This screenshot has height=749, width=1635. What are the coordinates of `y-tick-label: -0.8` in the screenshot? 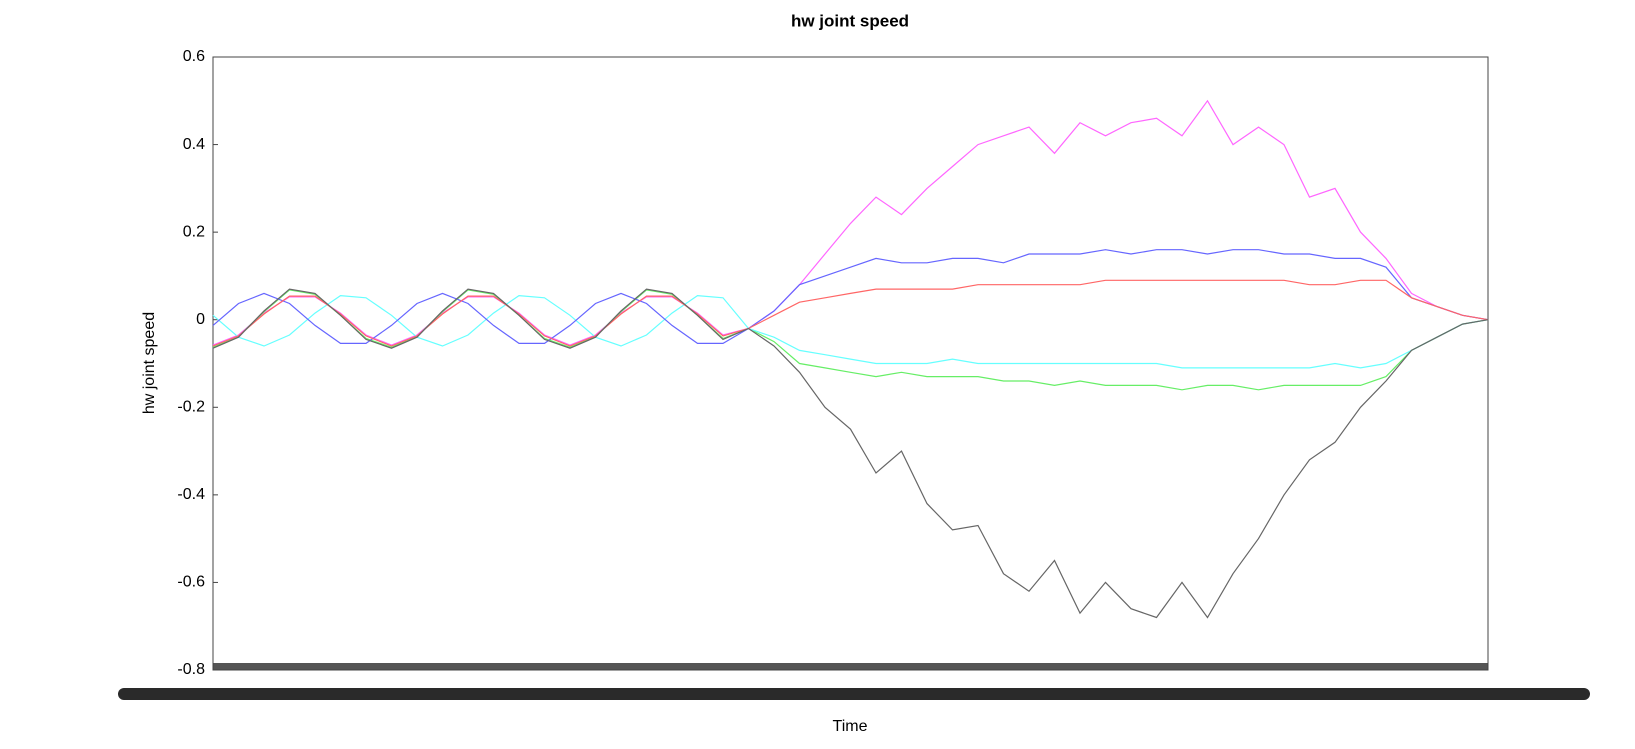 It's located at (191, 669).